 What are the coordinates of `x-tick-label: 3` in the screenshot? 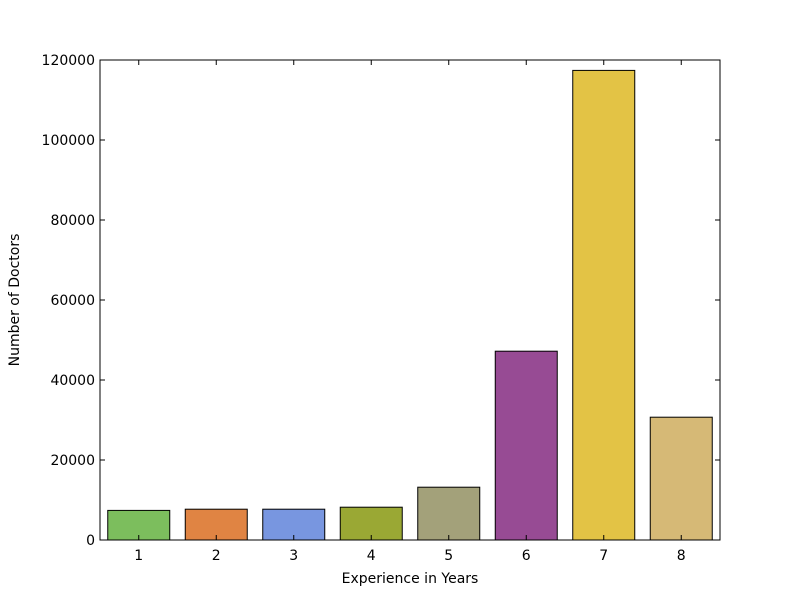 It's located at (293, 556).